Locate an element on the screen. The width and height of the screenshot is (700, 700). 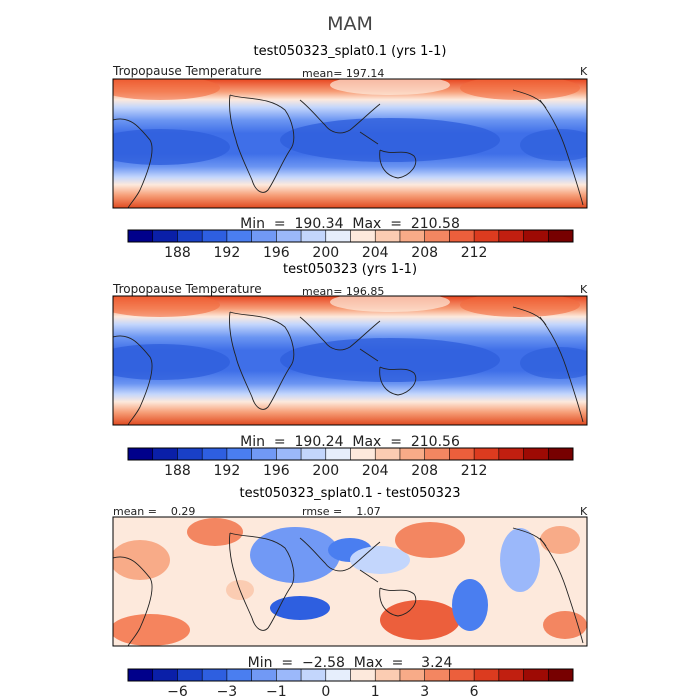
colorbar-tick-label: 0 is located at coordinates (325, 692).